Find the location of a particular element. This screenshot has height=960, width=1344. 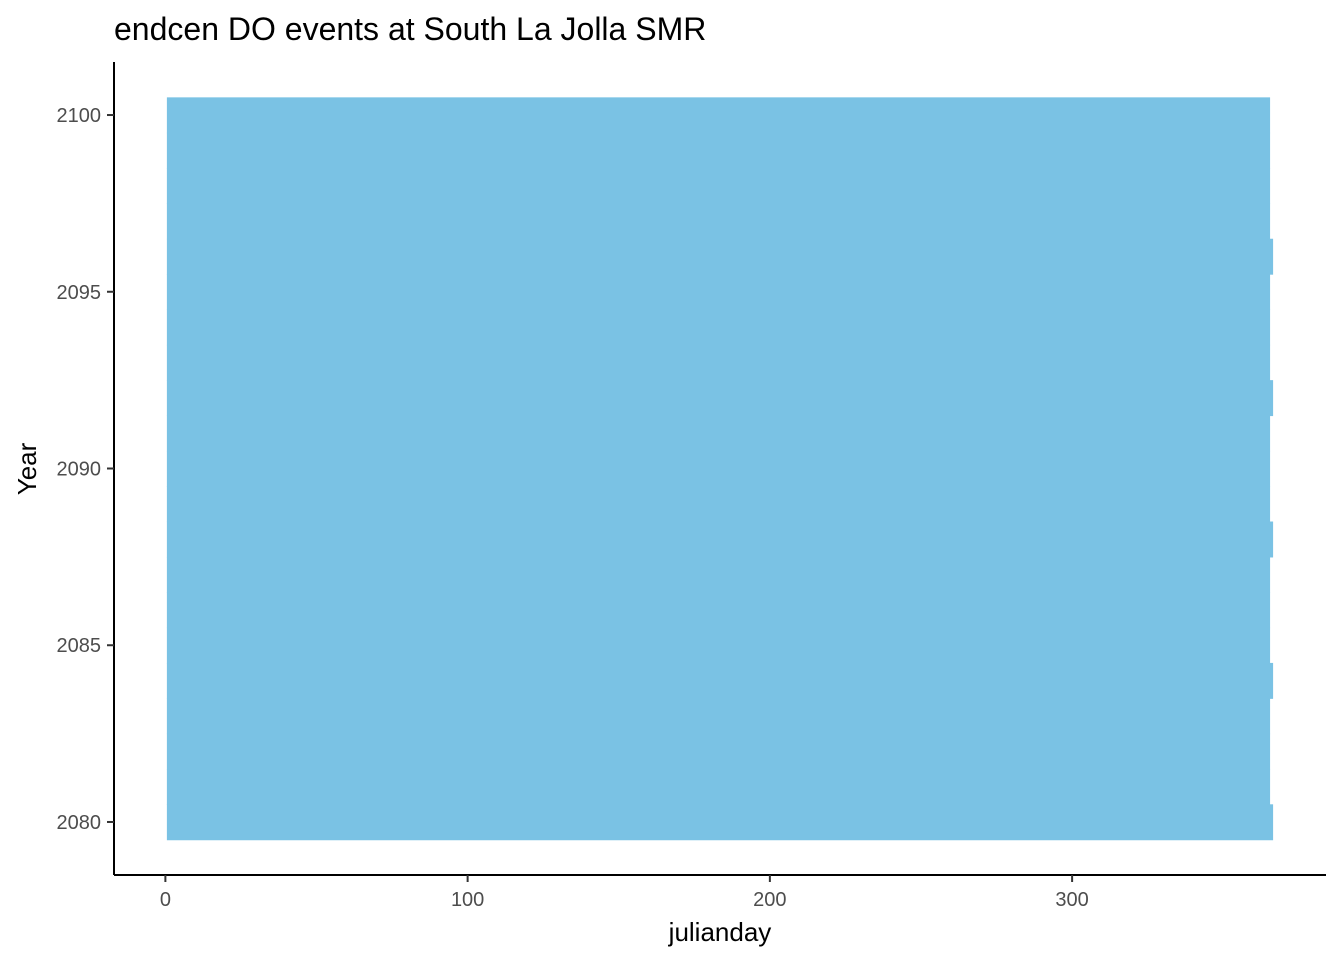

y-tick-label: 2090 is located at coordinates (79, 470).